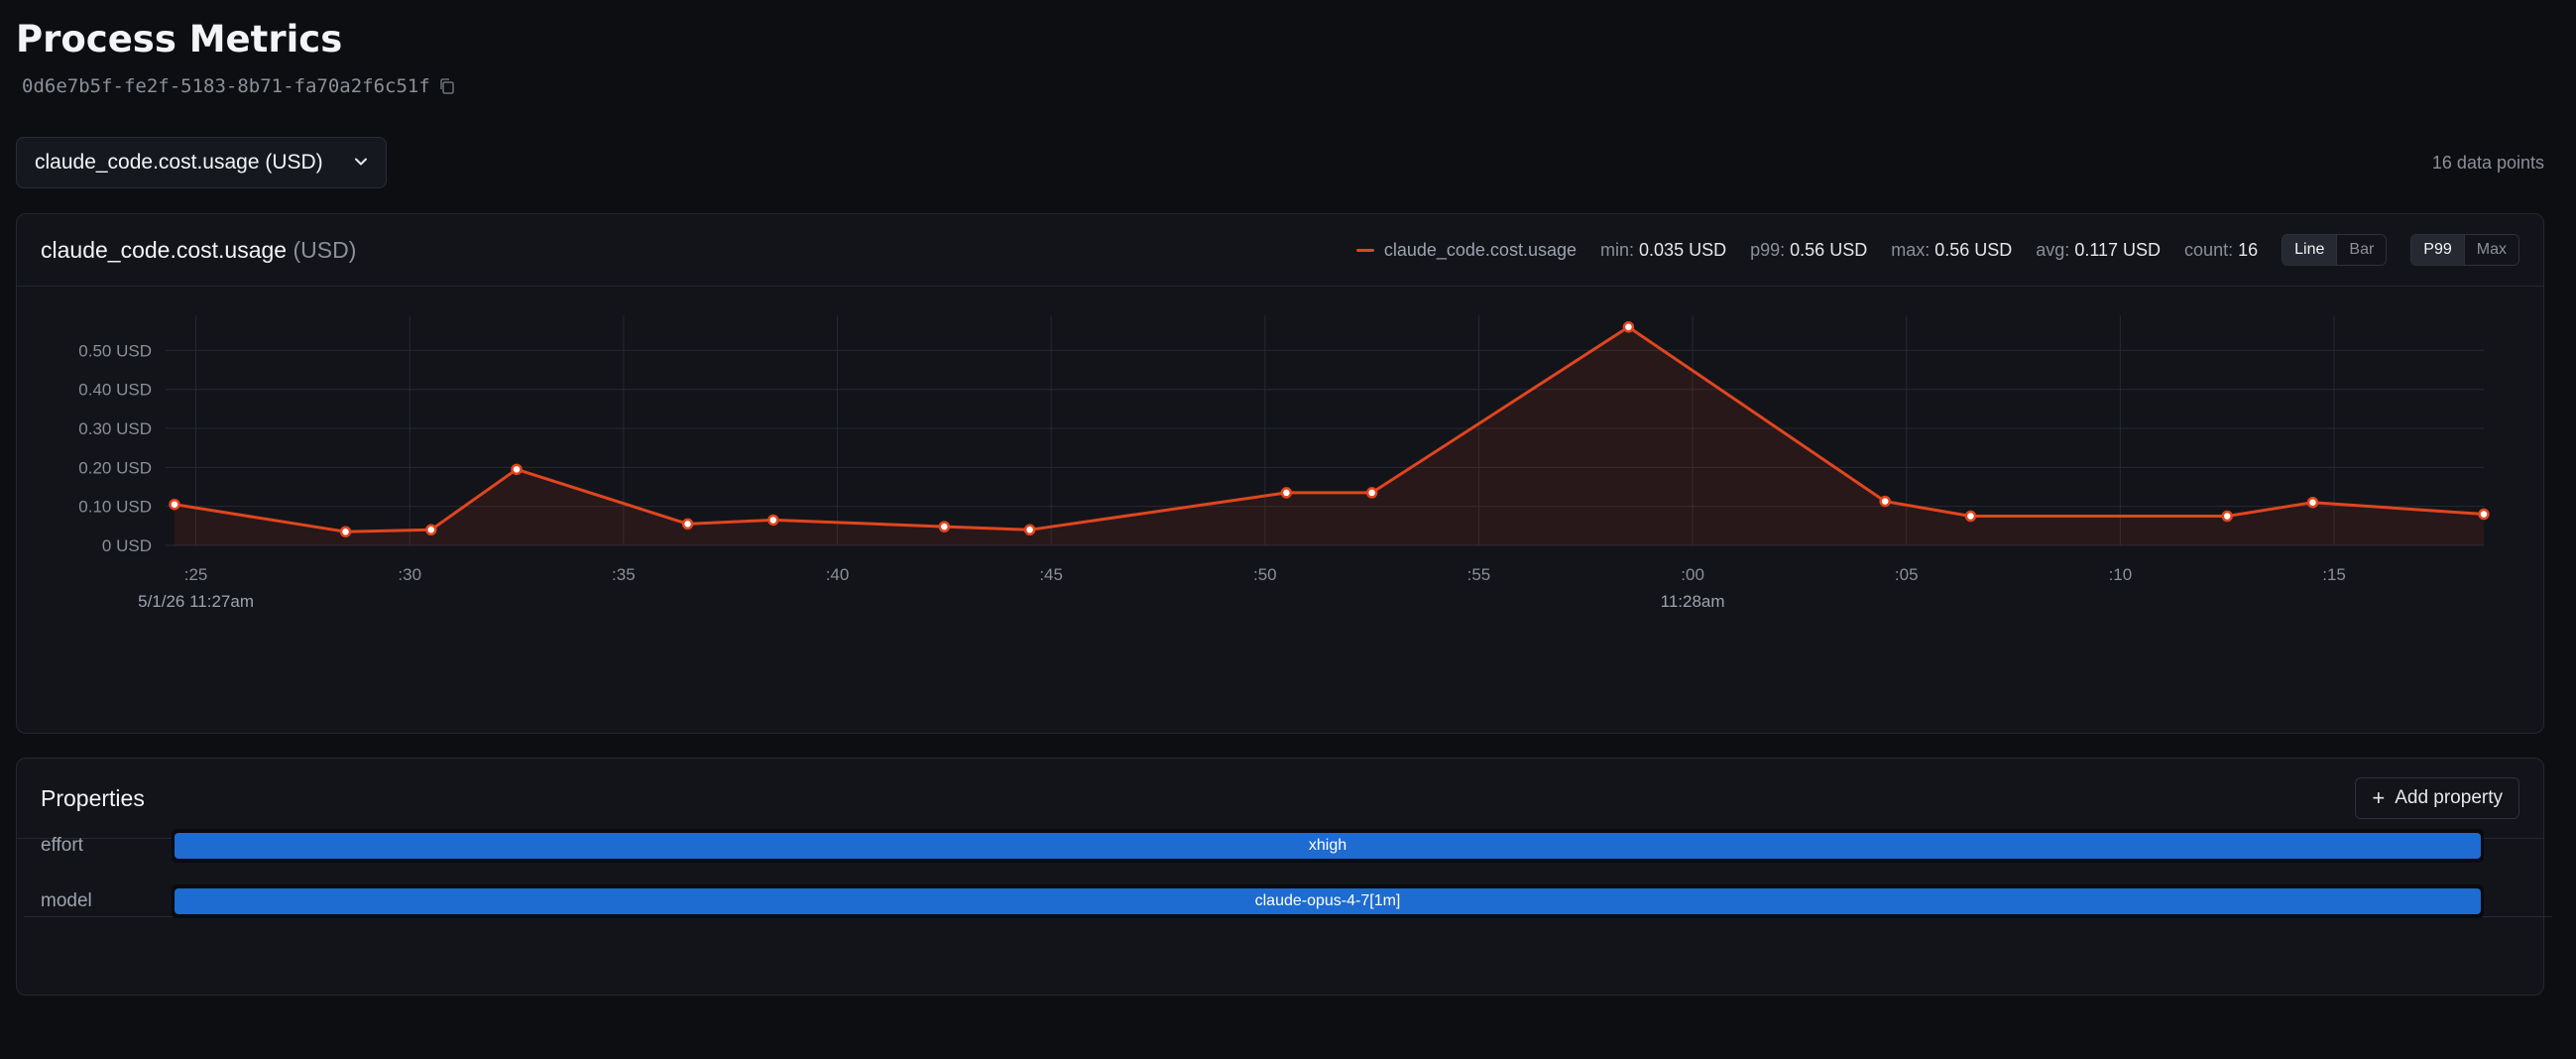 The height and width of the screenshot is (1059, 2576). I want to click on toggle-bar-button: Bar, so click(2361, 250).